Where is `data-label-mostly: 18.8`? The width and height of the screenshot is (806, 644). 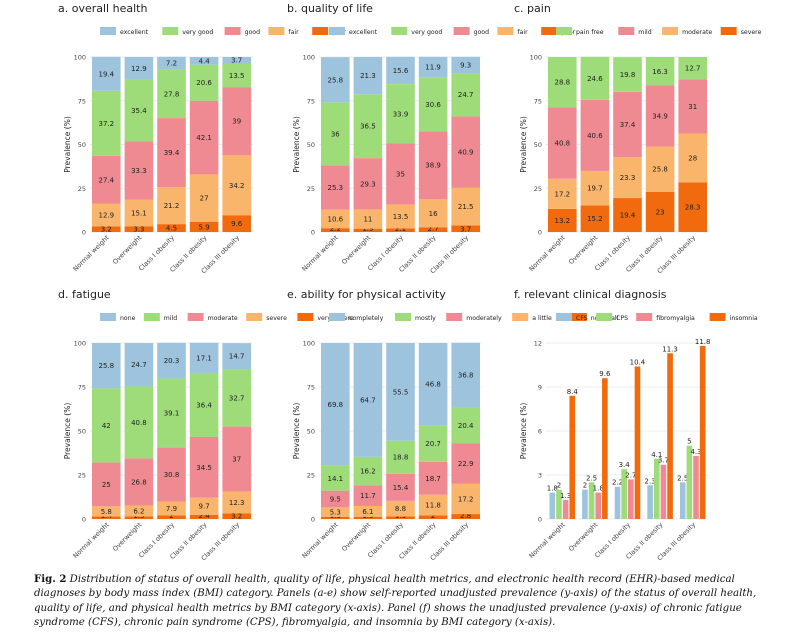 data-label-mostly: 18.8 is located at coordinates (401, 458).